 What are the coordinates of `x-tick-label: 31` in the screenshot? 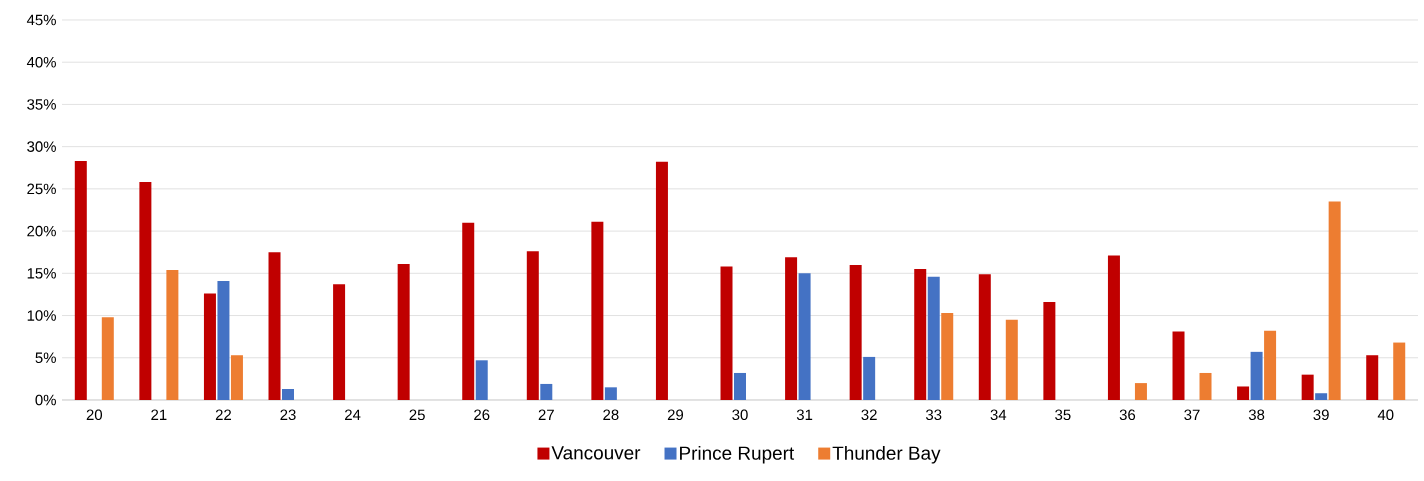 It's located at (804, 415).